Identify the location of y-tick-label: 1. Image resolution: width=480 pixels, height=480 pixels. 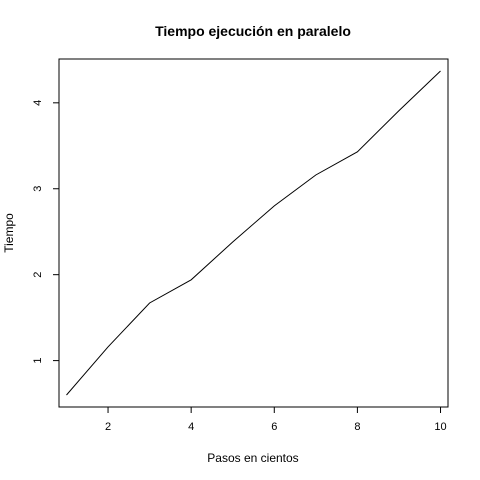
(38, 361).